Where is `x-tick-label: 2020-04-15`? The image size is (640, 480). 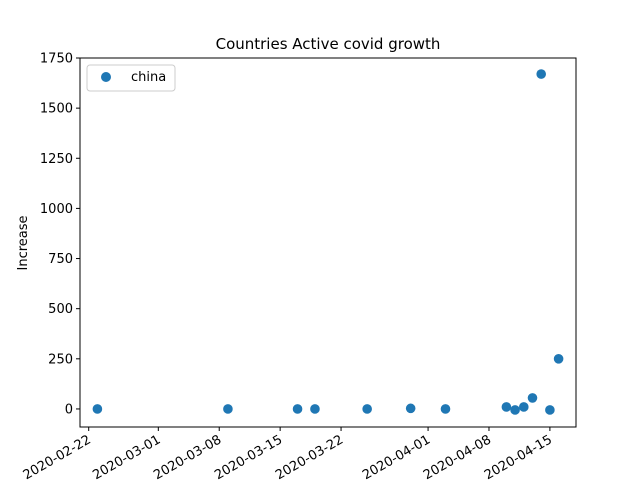 x-tick-label: 2020-04-15 is located at coordinates (518, 456).